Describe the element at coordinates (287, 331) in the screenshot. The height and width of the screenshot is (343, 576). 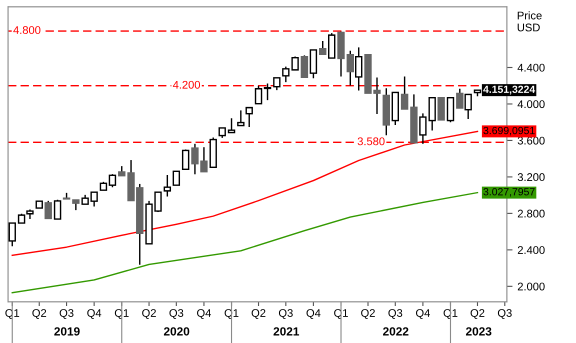
I see `text: 2021` at that location.